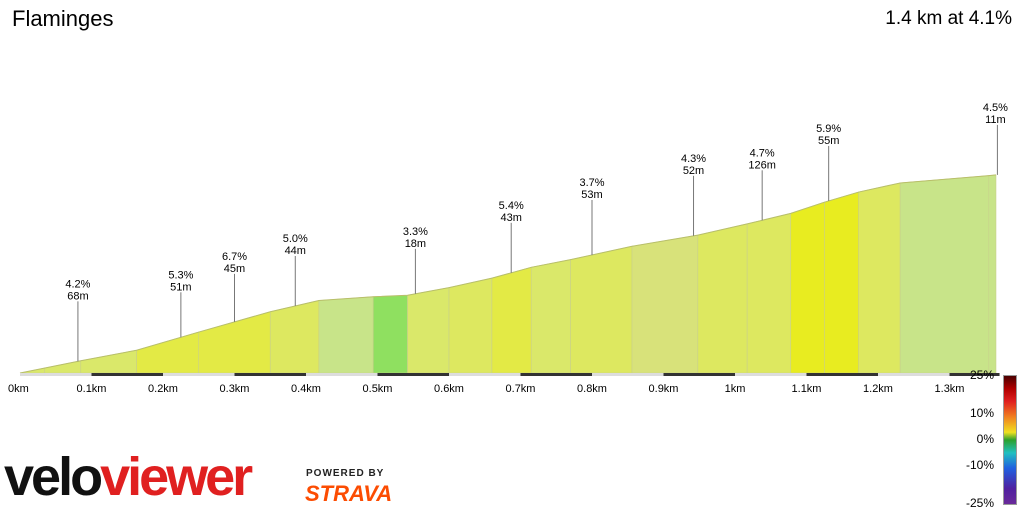 This screenshot has width=1024, height=512. Describe the element at coordinates (592, 389) in the screenshot. I see `x-tick-label: 0.8km` at that location.